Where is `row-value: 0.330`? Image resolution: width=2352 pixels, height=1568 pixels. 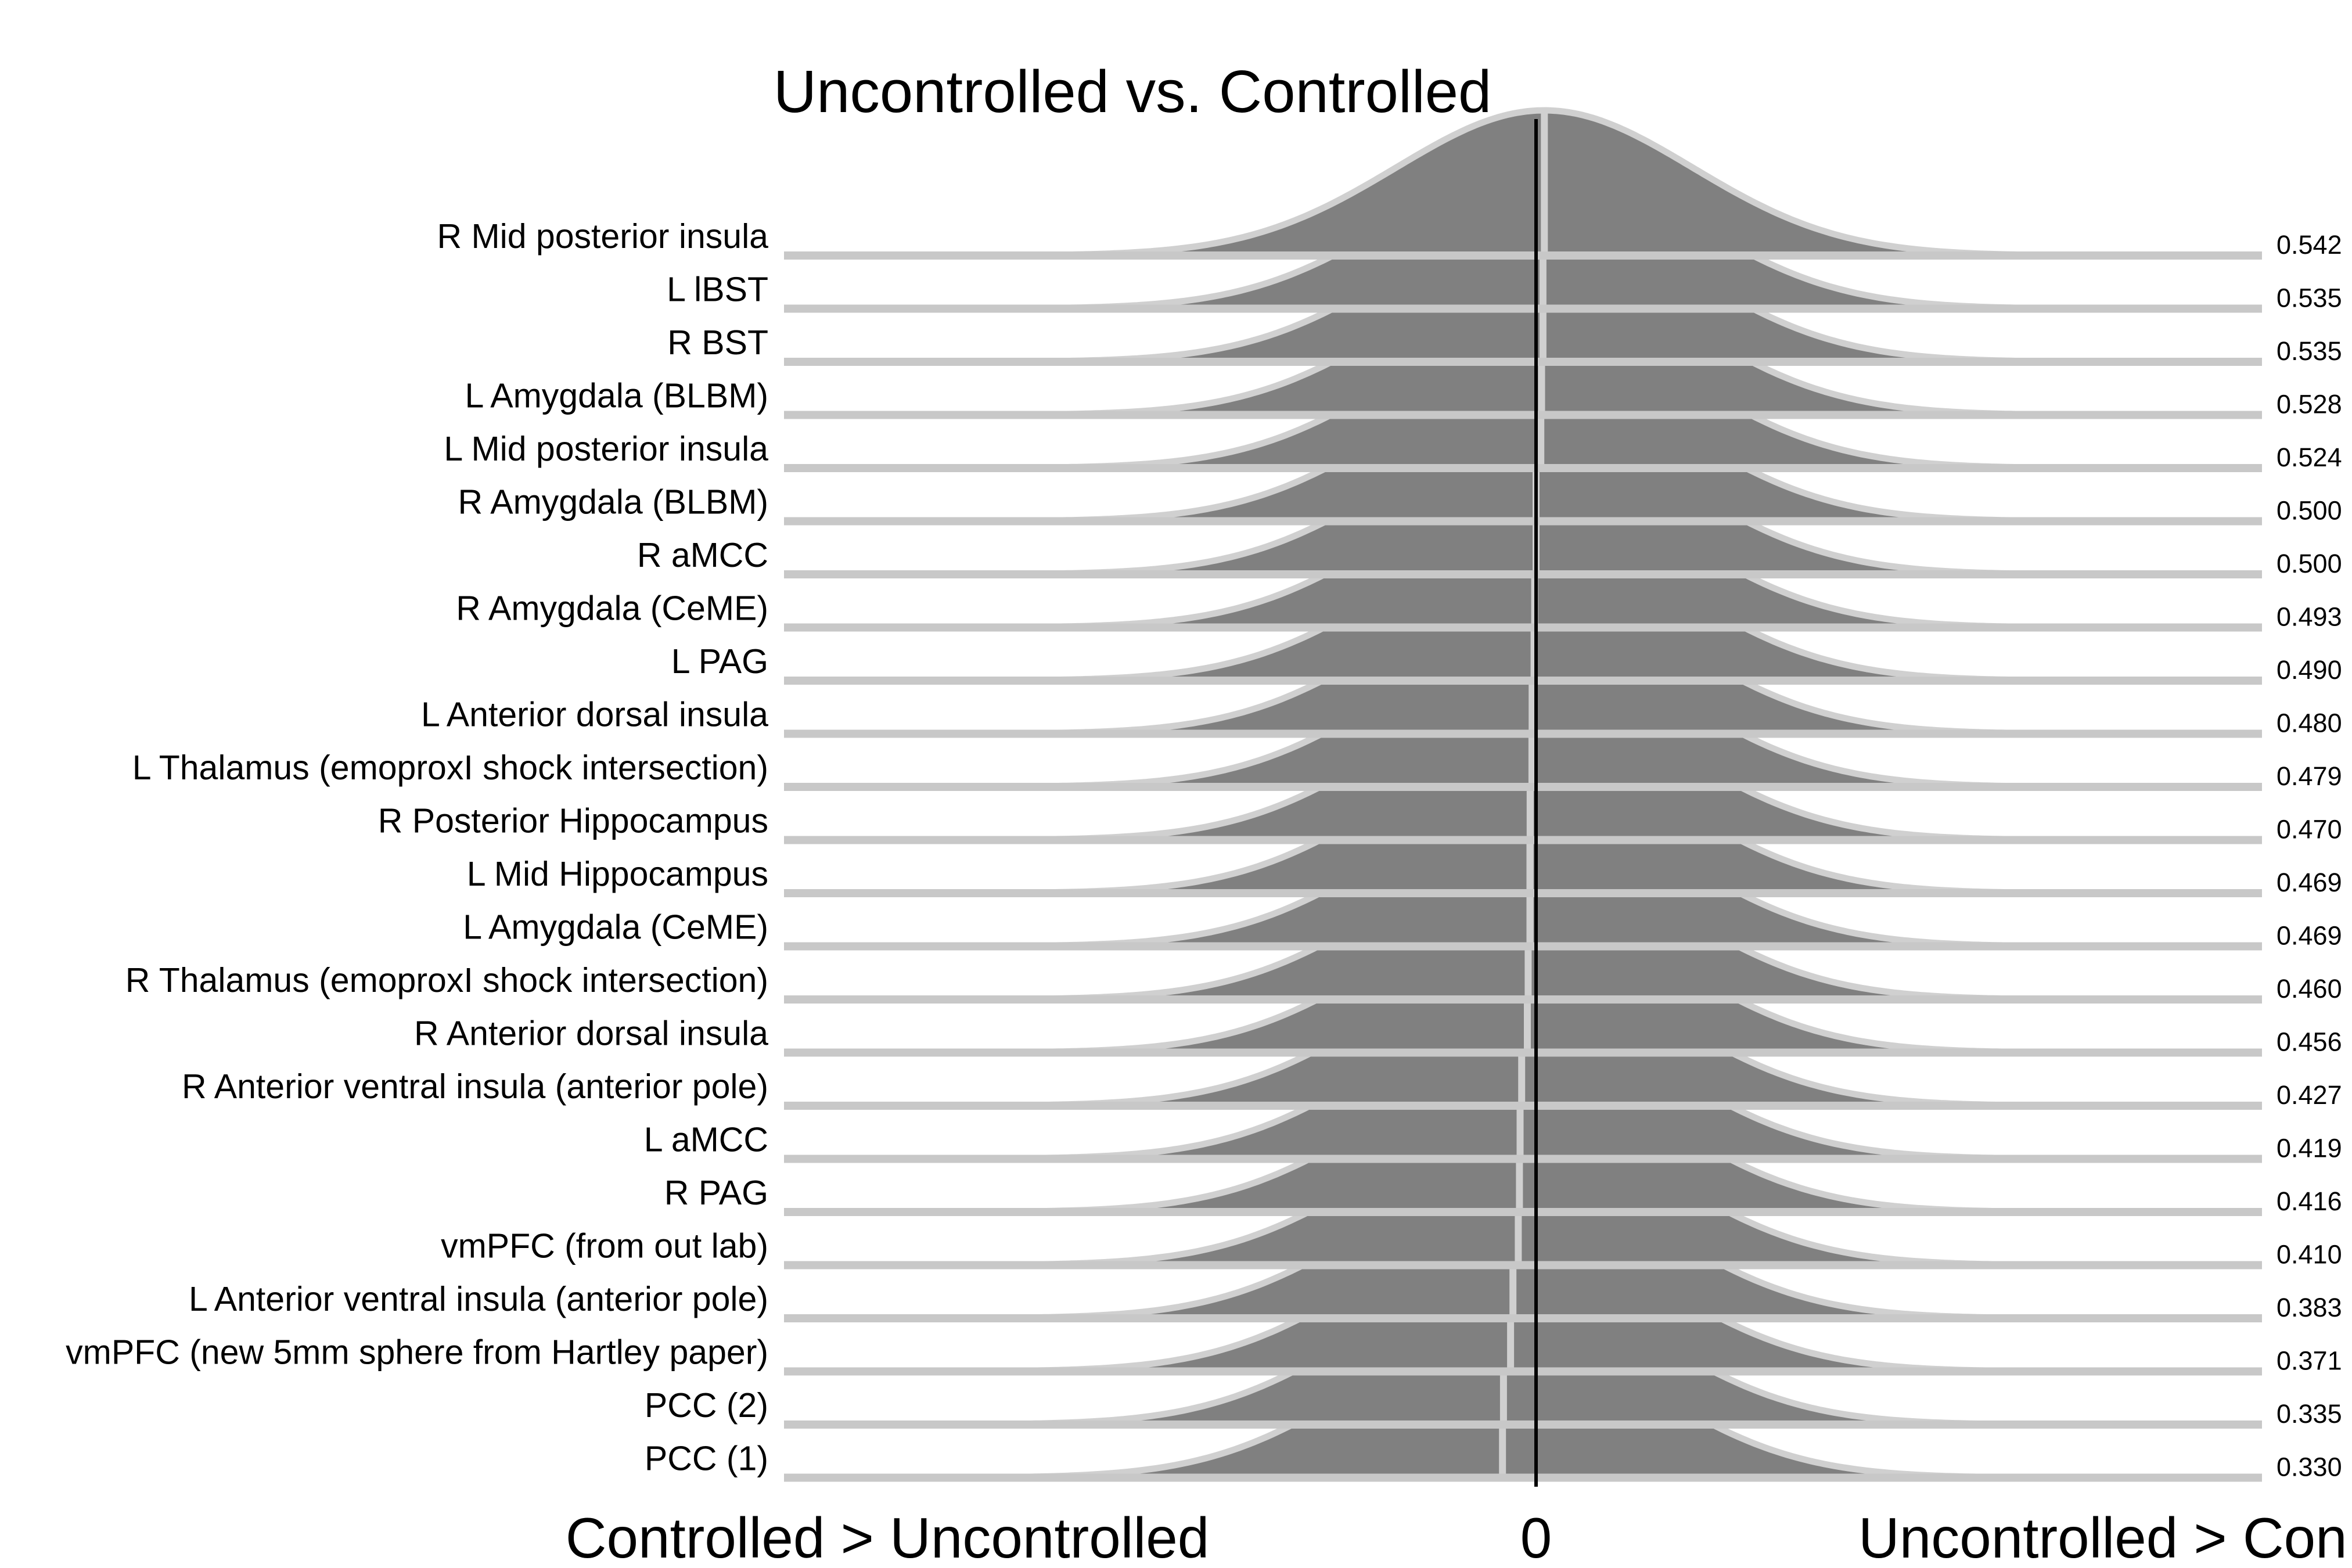
row-value: 0.330 is located at coordinates (2309, 1467).